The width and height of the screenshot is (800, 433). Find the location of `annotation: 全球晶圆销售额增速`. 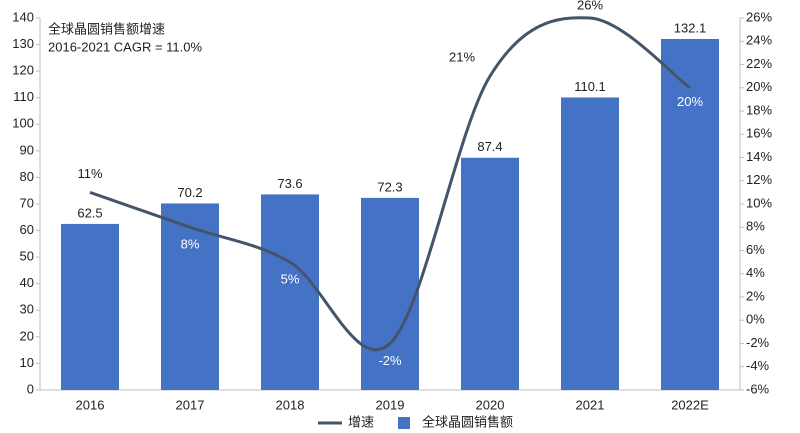

annotation: 全球晶圆销售额增速 is located at coordinates (106, 28).